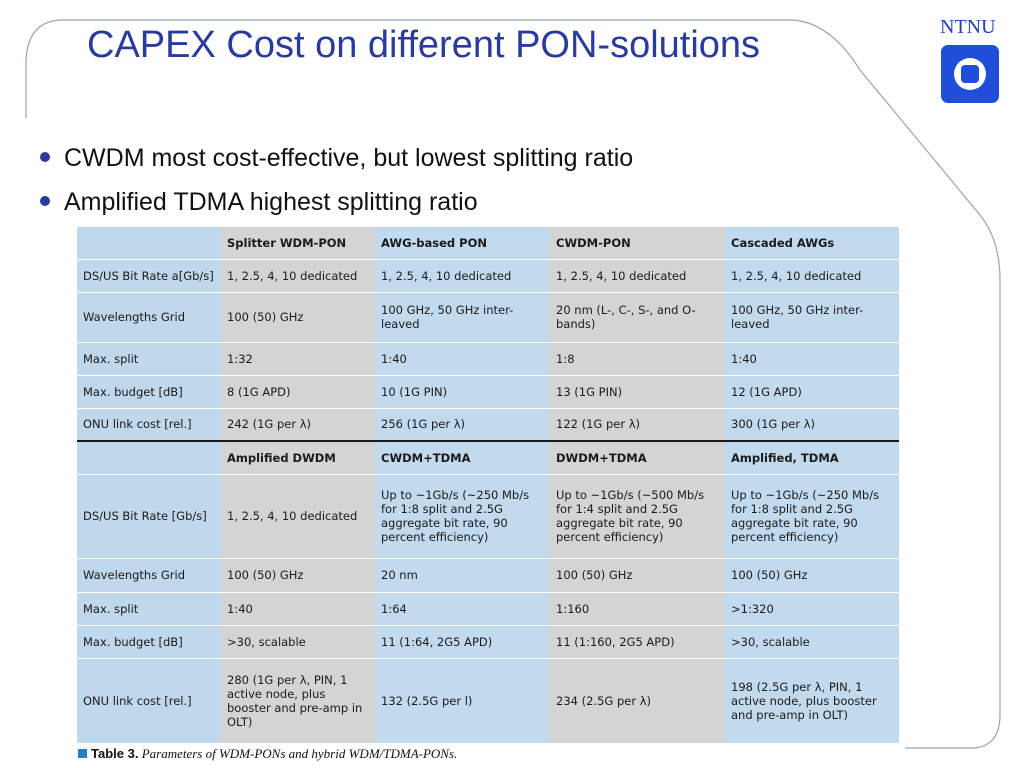  Describe the element at coordinates (462, 609) in the screenshot. I see `table-cell: 1:64` at that location.